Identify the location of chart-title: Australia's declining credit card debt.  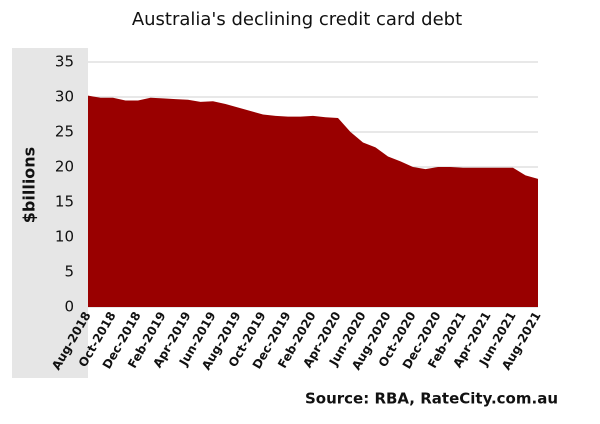
(297, 19).